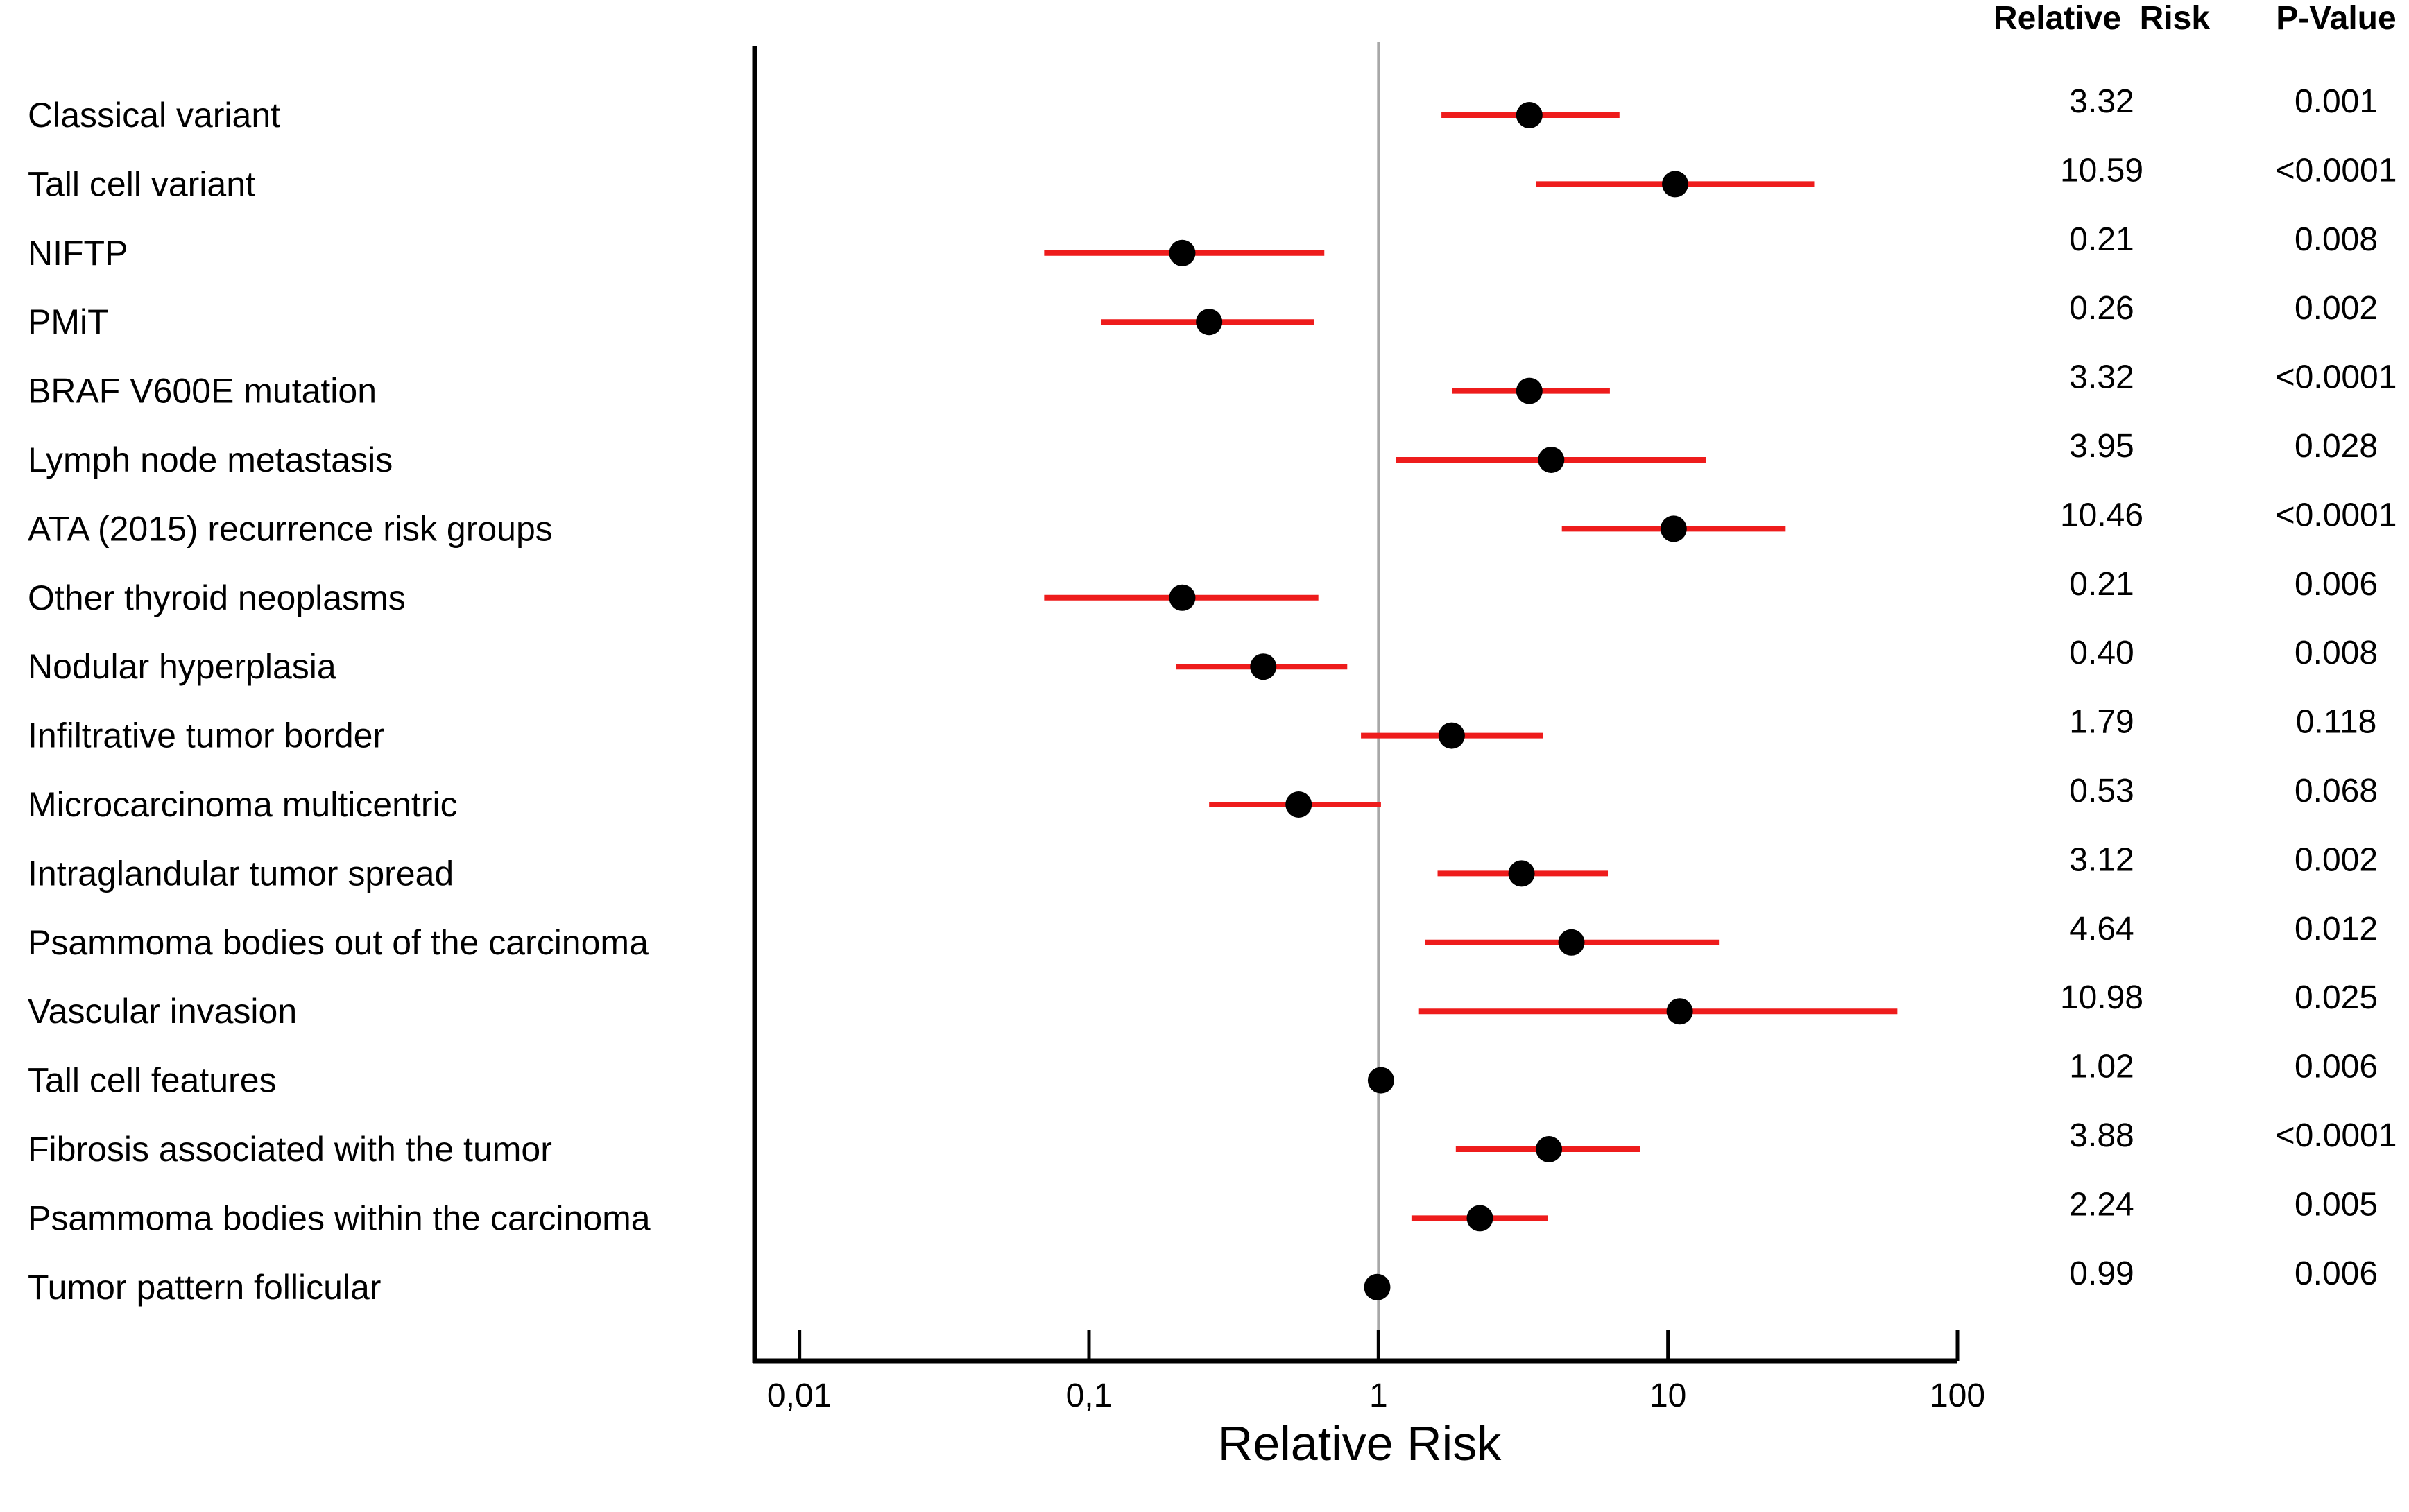  I want to click on relative-risk-value: 2.24, so click(2101, 1205).